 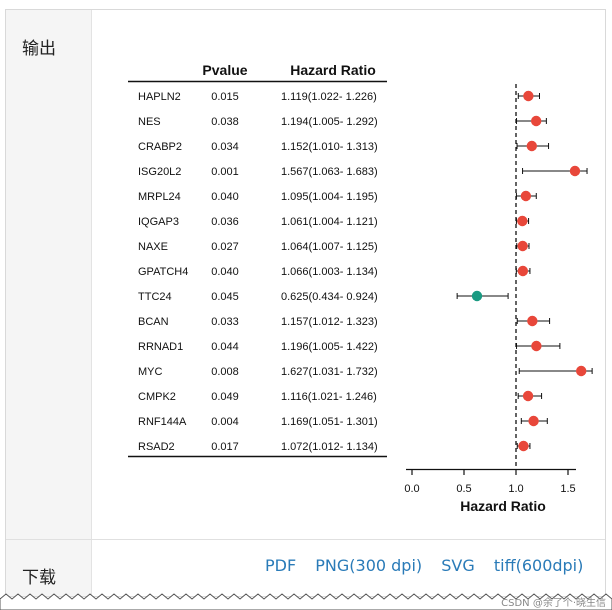 I want to click on pvalue-cell: 0.036, so click(x=225, y=222).